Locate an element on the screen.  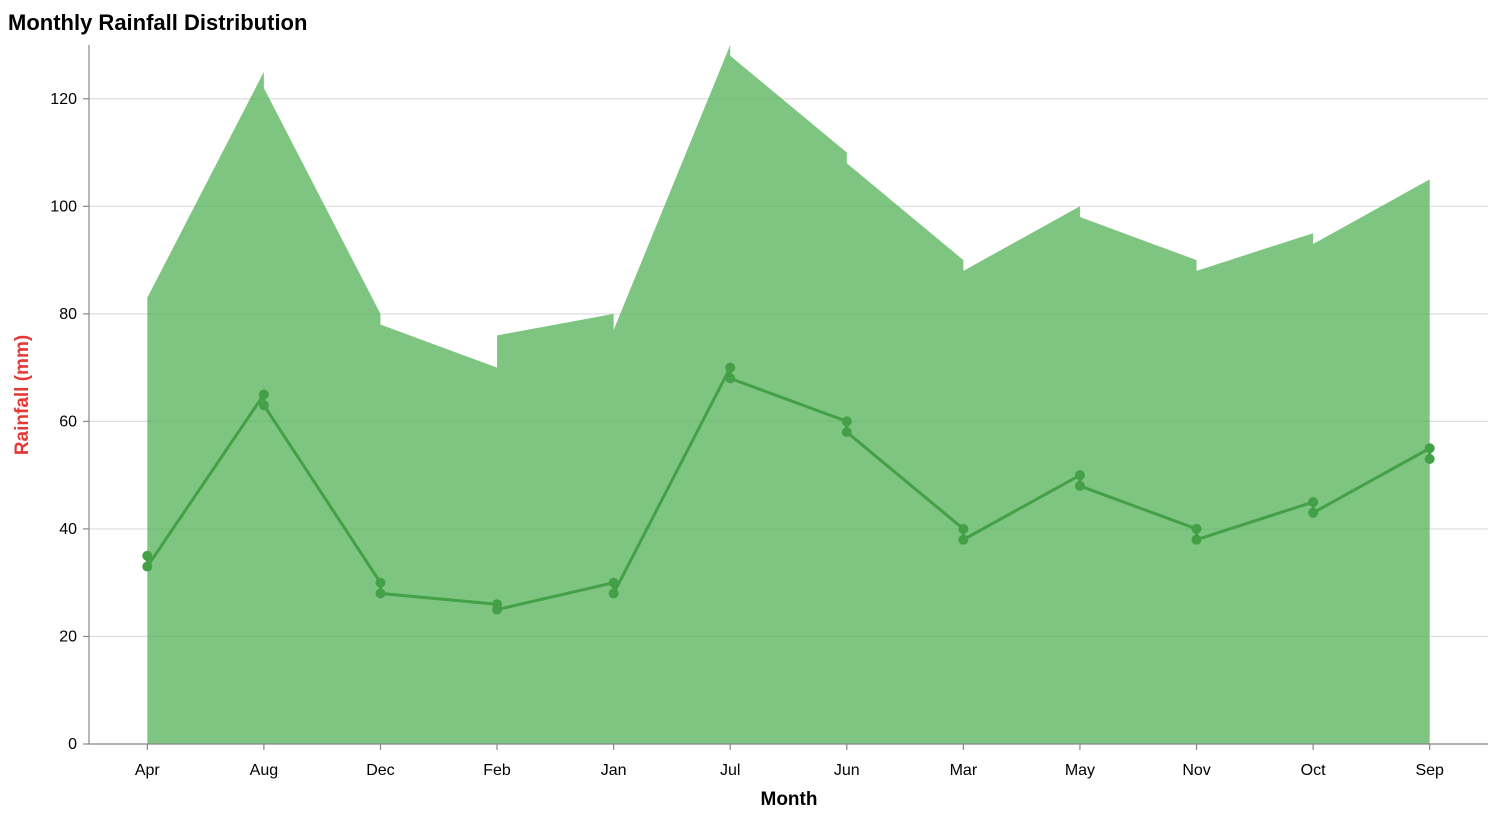
y-tick-label-20: 20 is located at coordinates (68, 636).